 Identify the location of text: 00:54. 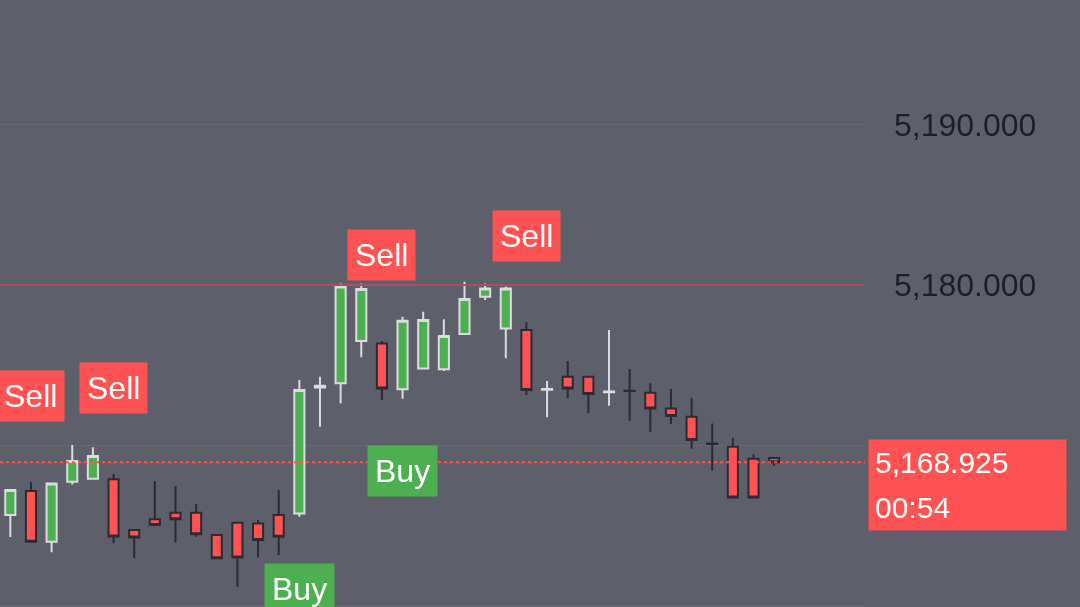
(913, 507).